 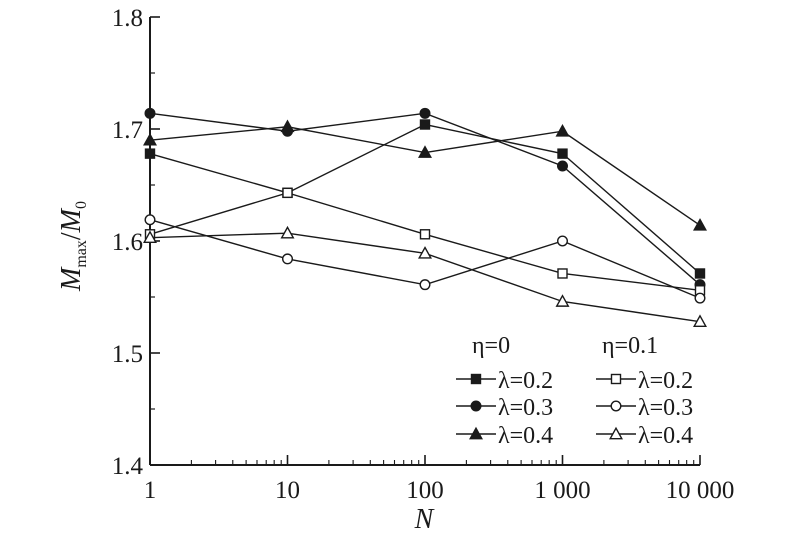 What do you see at coordinates (424, 519) in the screenshot?
I see `x-axis-label: N` at bounding box center [424, 519].